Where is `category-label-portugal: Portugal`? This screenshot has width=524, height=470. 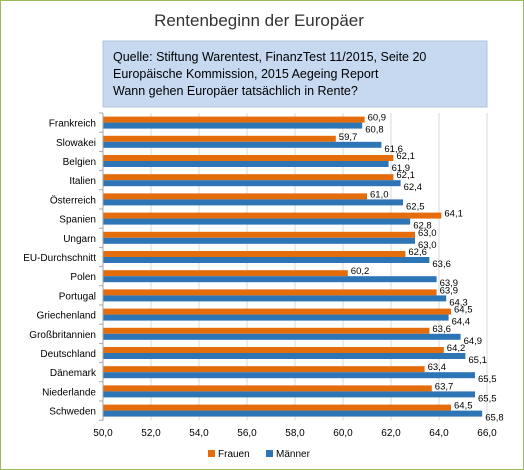
category-label-portugal: Portugal is located at coordinates (77, 296).